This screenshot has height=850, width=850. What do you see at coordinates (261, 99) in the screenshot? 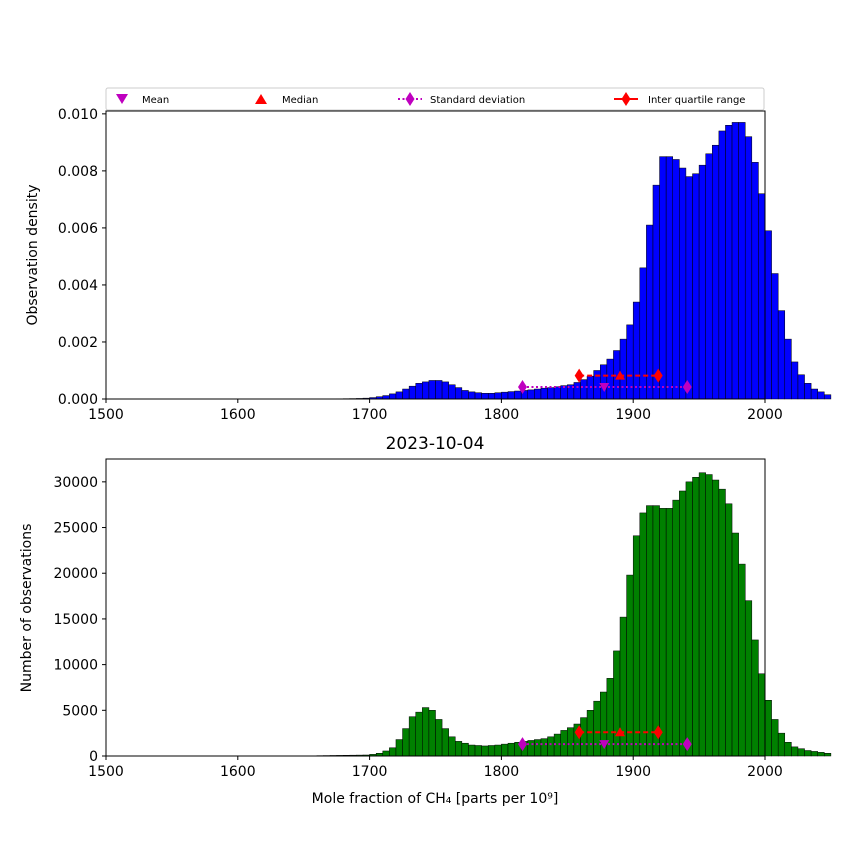
I see `median-marker-icon` at bounding box center [261, 99].